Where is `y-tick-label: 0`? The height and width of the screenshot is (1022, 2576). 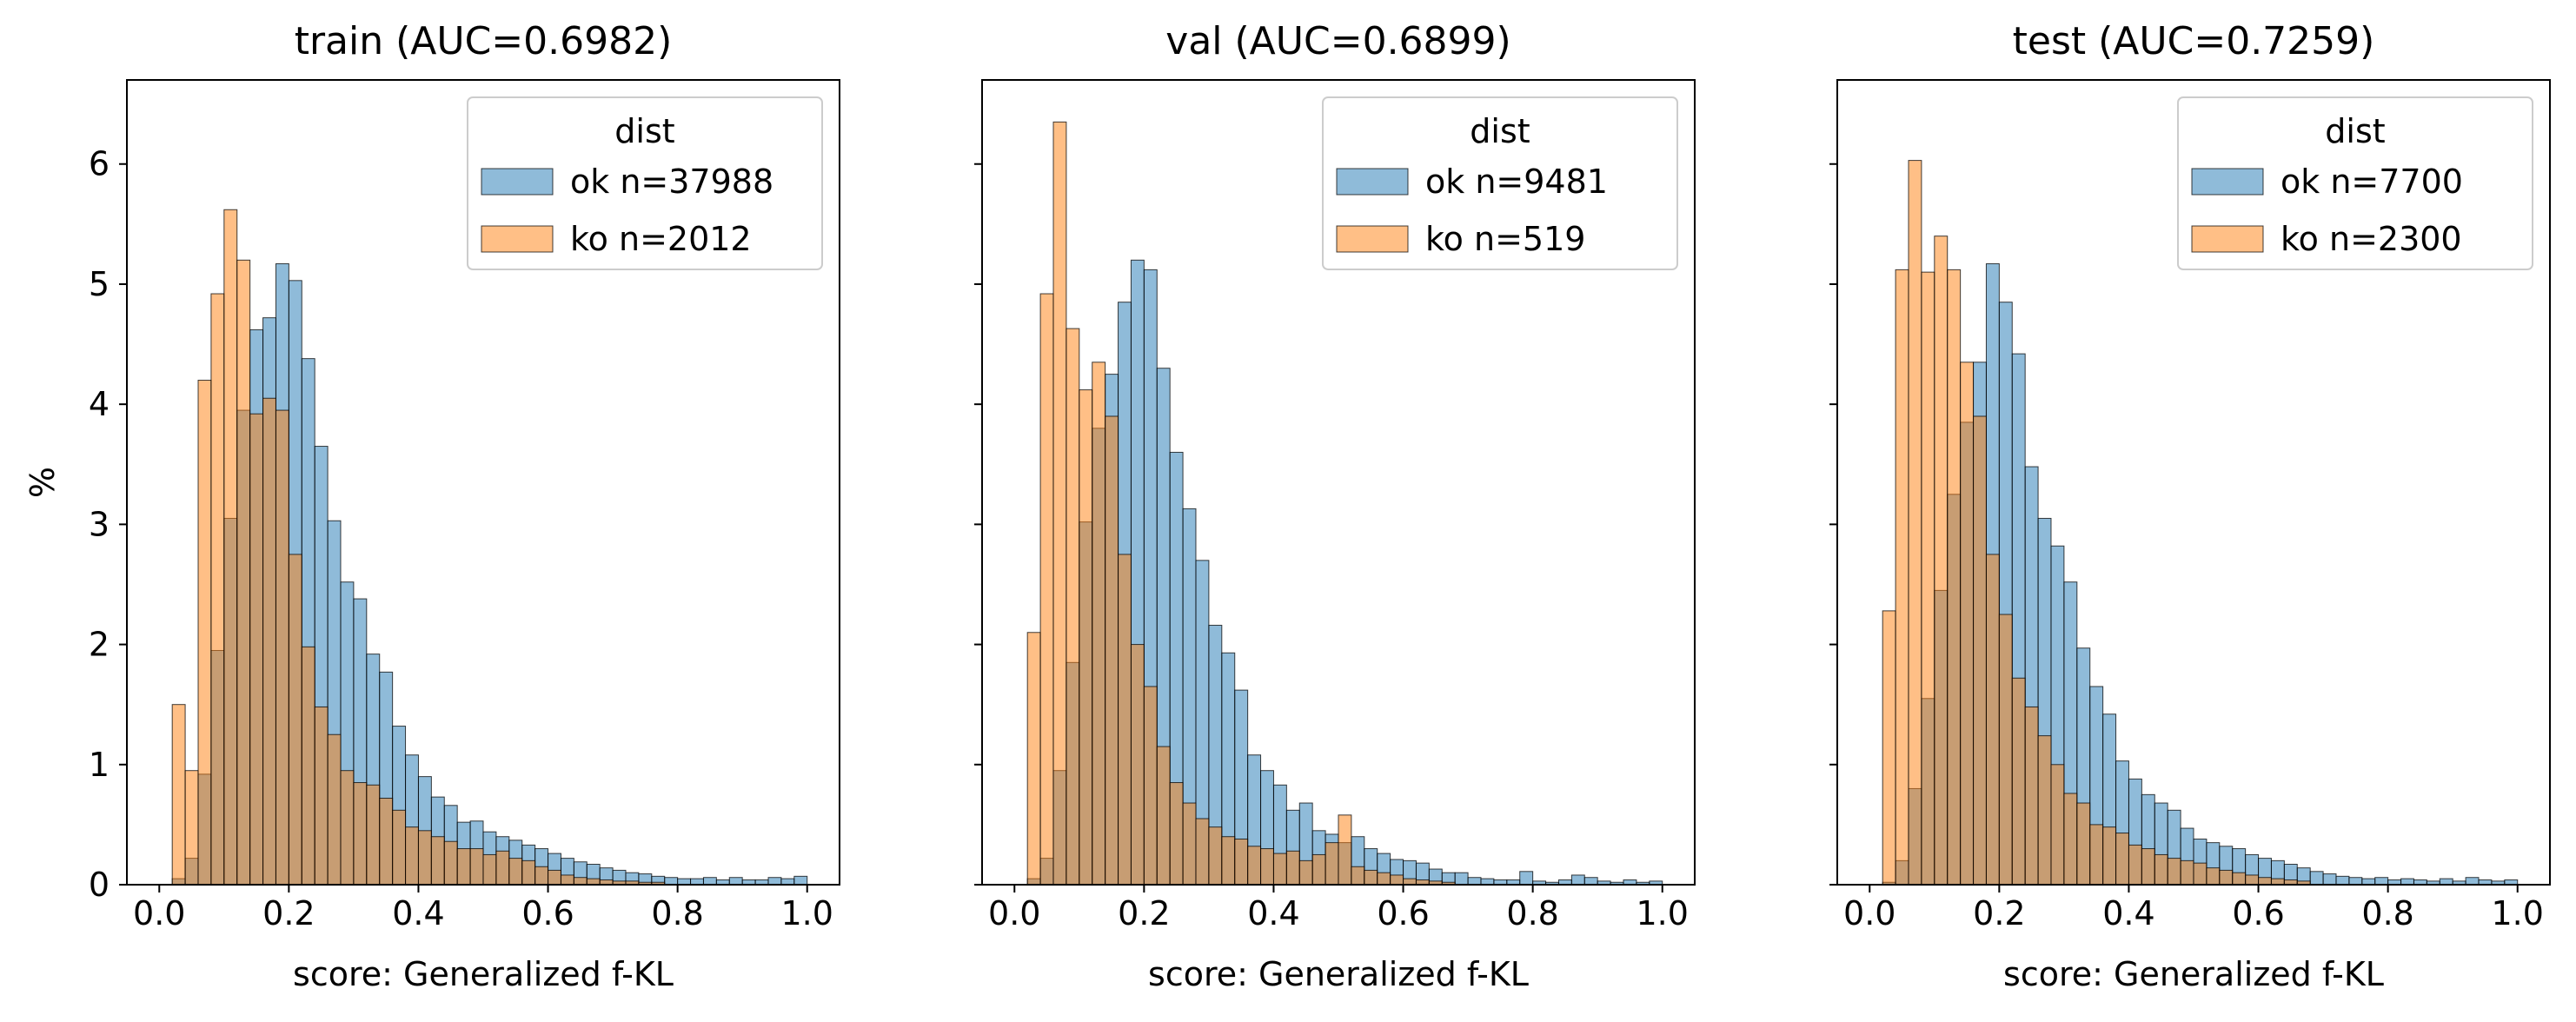
y-tick-label: 0 is located at coordinates (99, 885).